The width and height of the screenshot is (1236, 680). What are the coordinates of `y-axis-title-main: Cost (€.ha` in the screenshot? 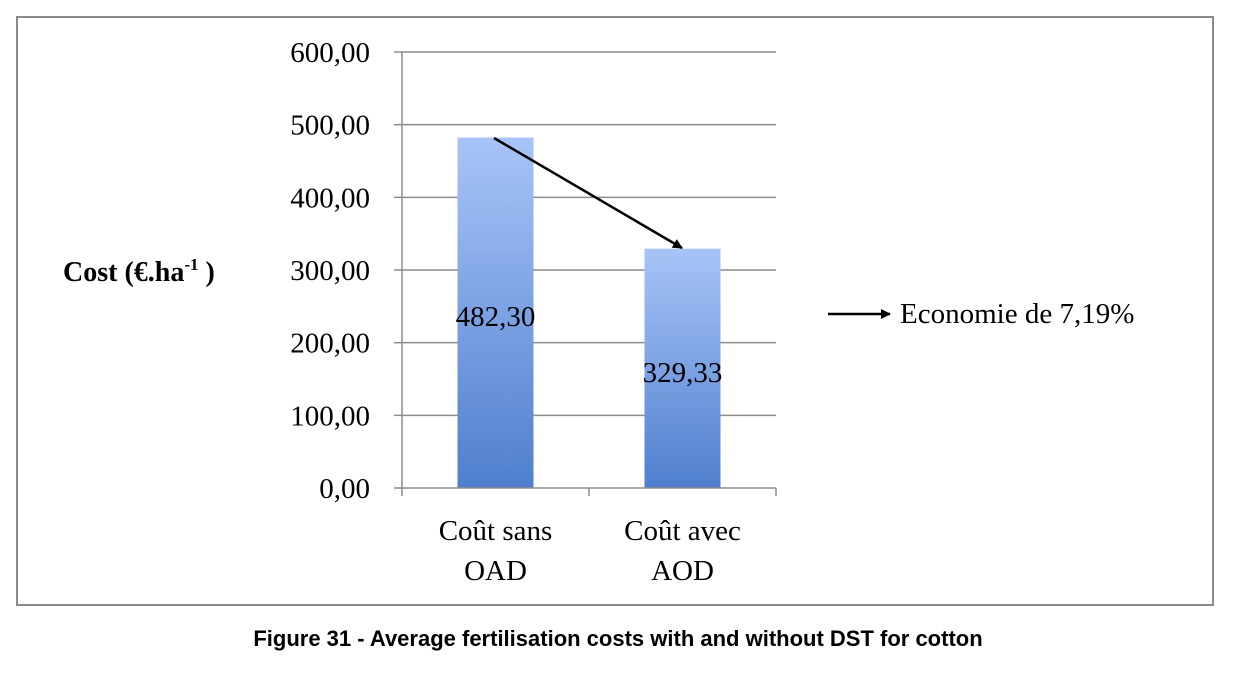 It's located at (123, 272).